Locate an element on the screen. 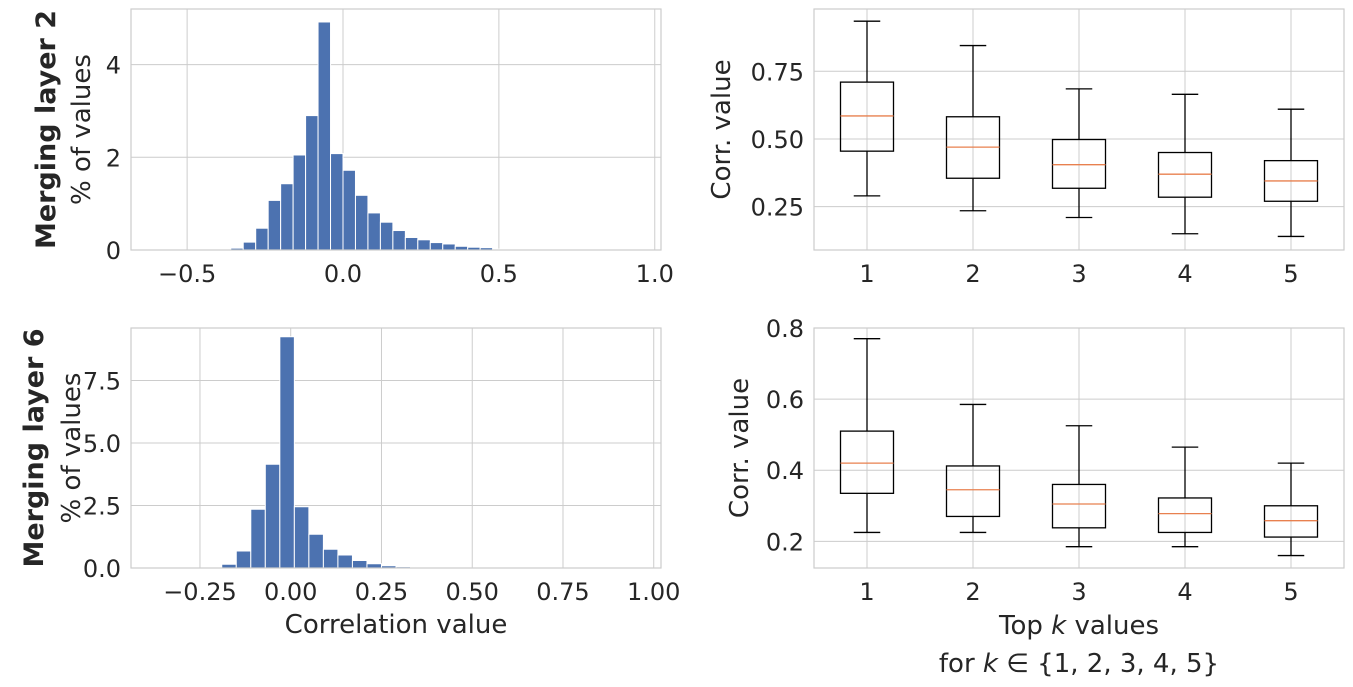 This screenshot has height=687, width=1353. y-tick-label: 0.50 is located at coordinates (777, 140).